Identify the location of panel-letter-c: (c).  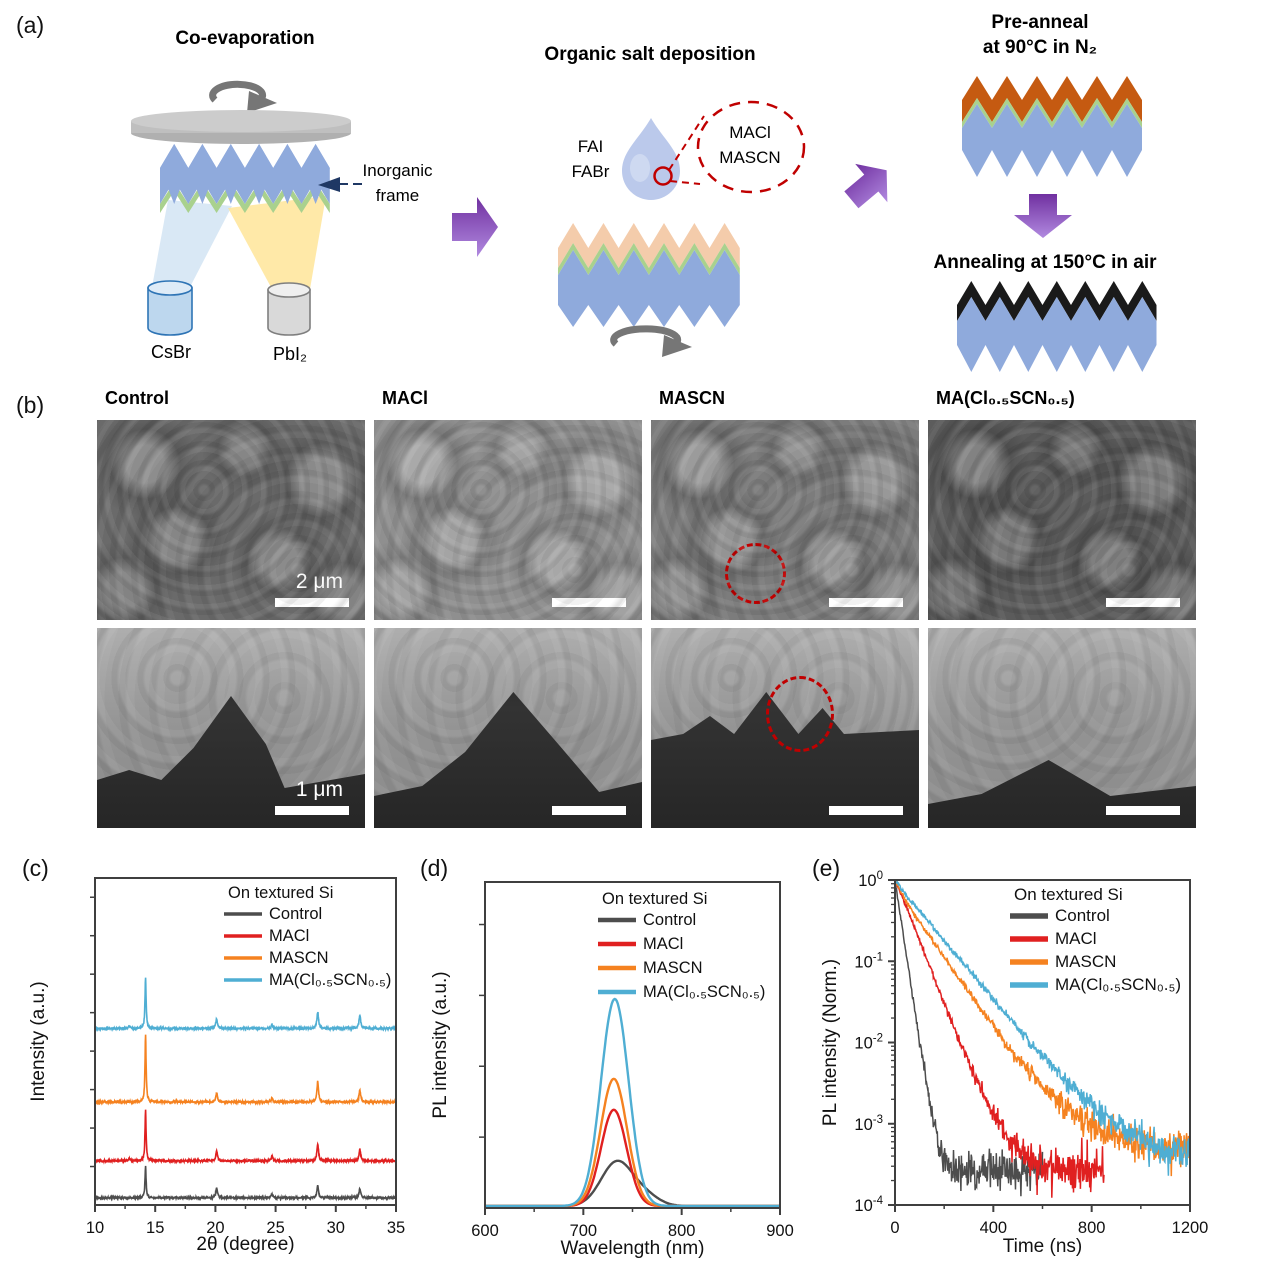
(35, 868).